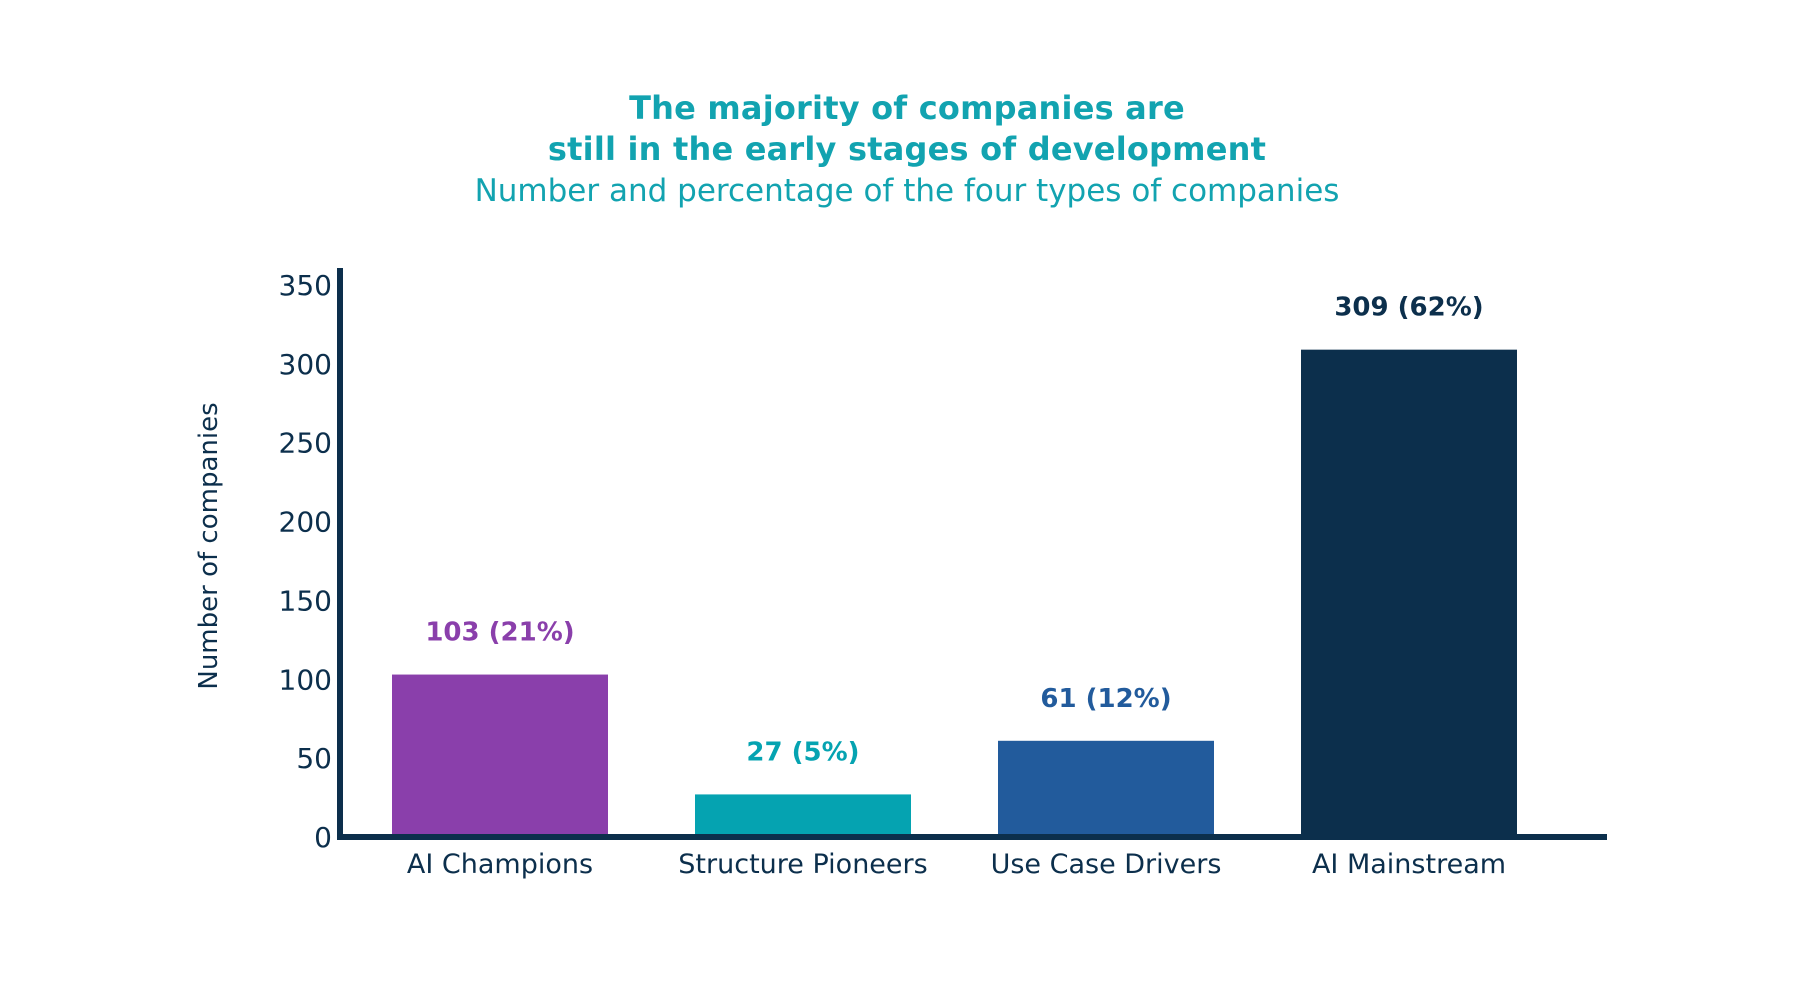  I want to click on y-tick-label: 300, so click(305, 364).